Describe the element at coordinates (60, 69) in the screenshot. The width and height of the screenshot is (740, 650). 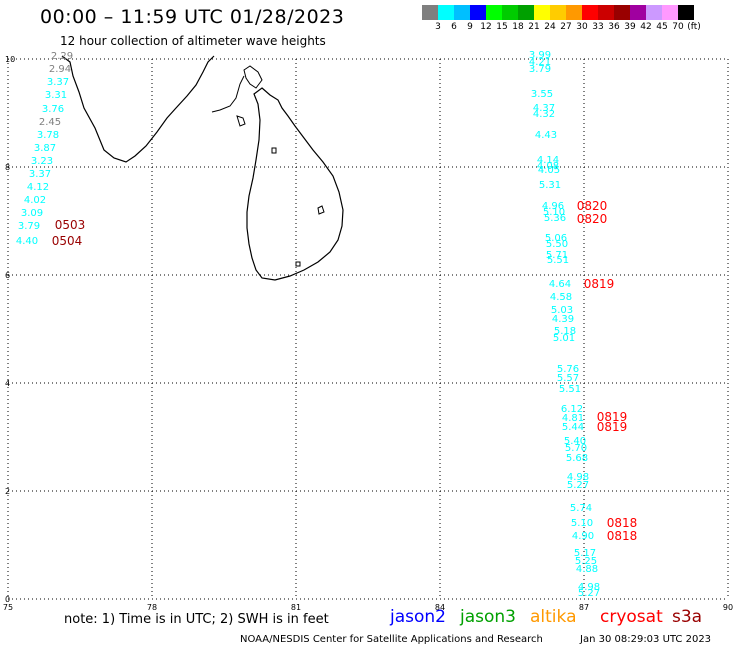
I see `wave-height-label: 2.94` at that location.